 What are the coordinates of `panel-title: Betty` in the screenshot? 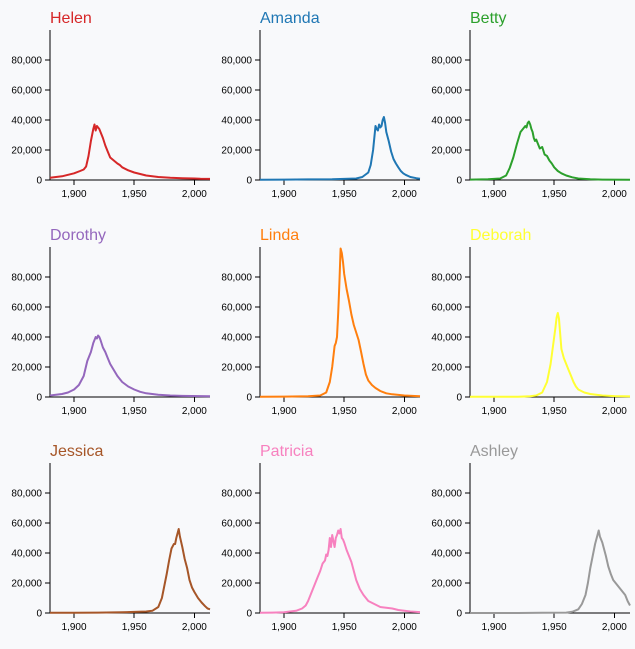 It's located at (488, 18).